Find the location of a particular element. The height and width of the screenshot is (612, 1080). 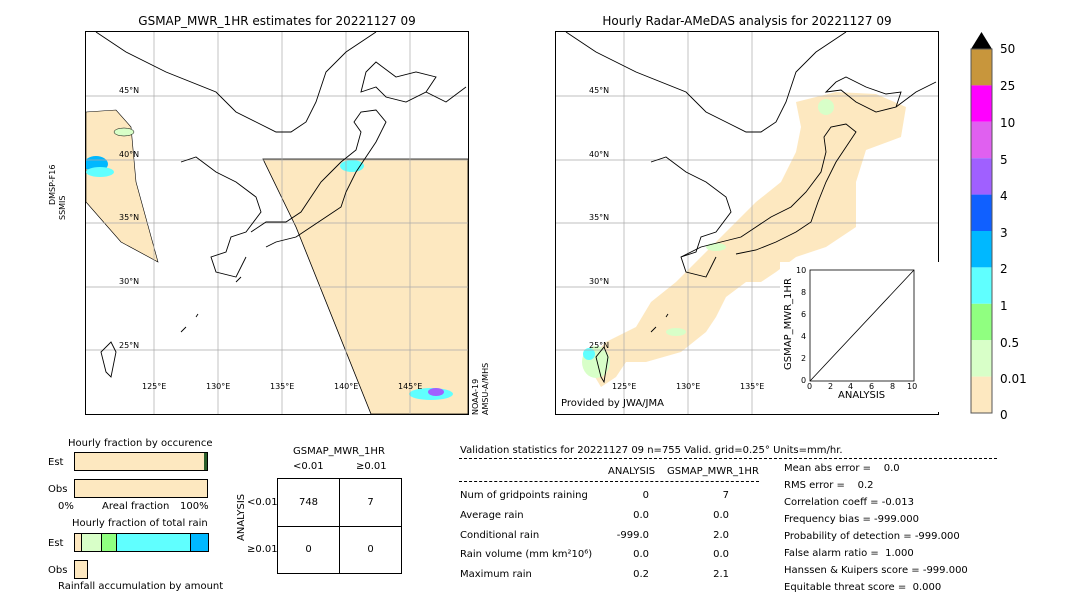

colorbar-label: 0.01 is located at coordinates (1013, 379).